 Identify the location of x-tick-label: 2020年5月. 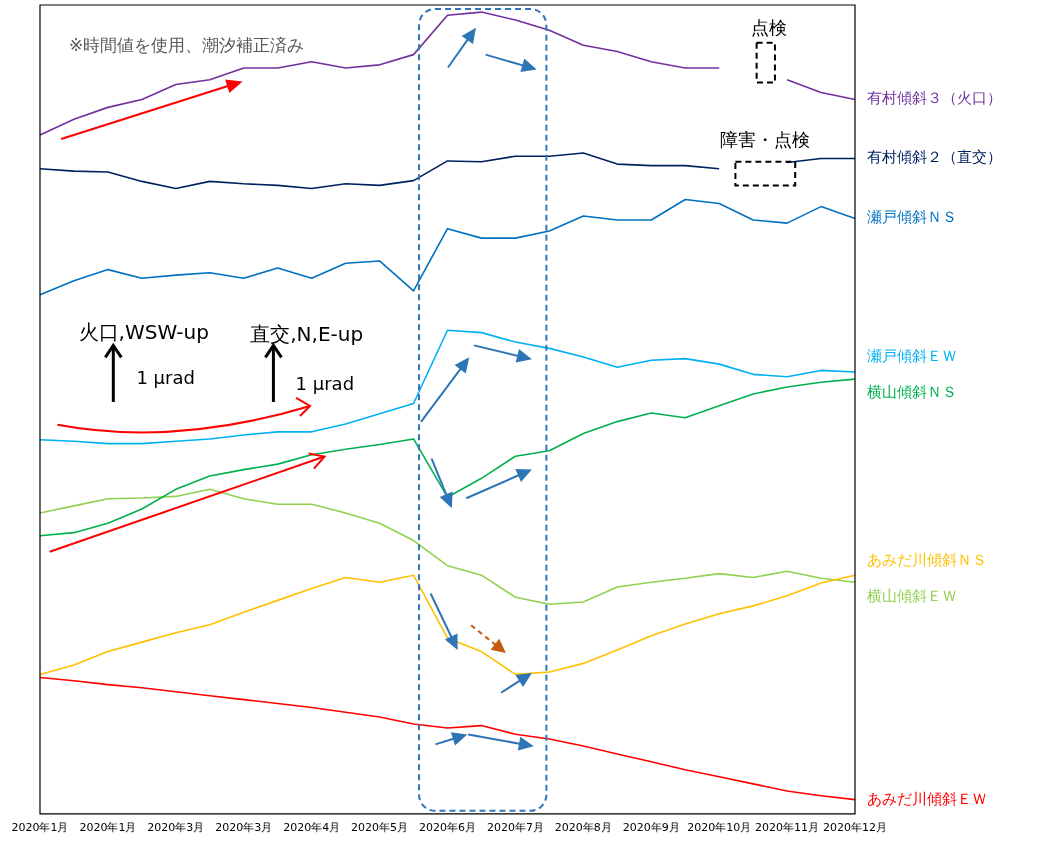
(380, 828).